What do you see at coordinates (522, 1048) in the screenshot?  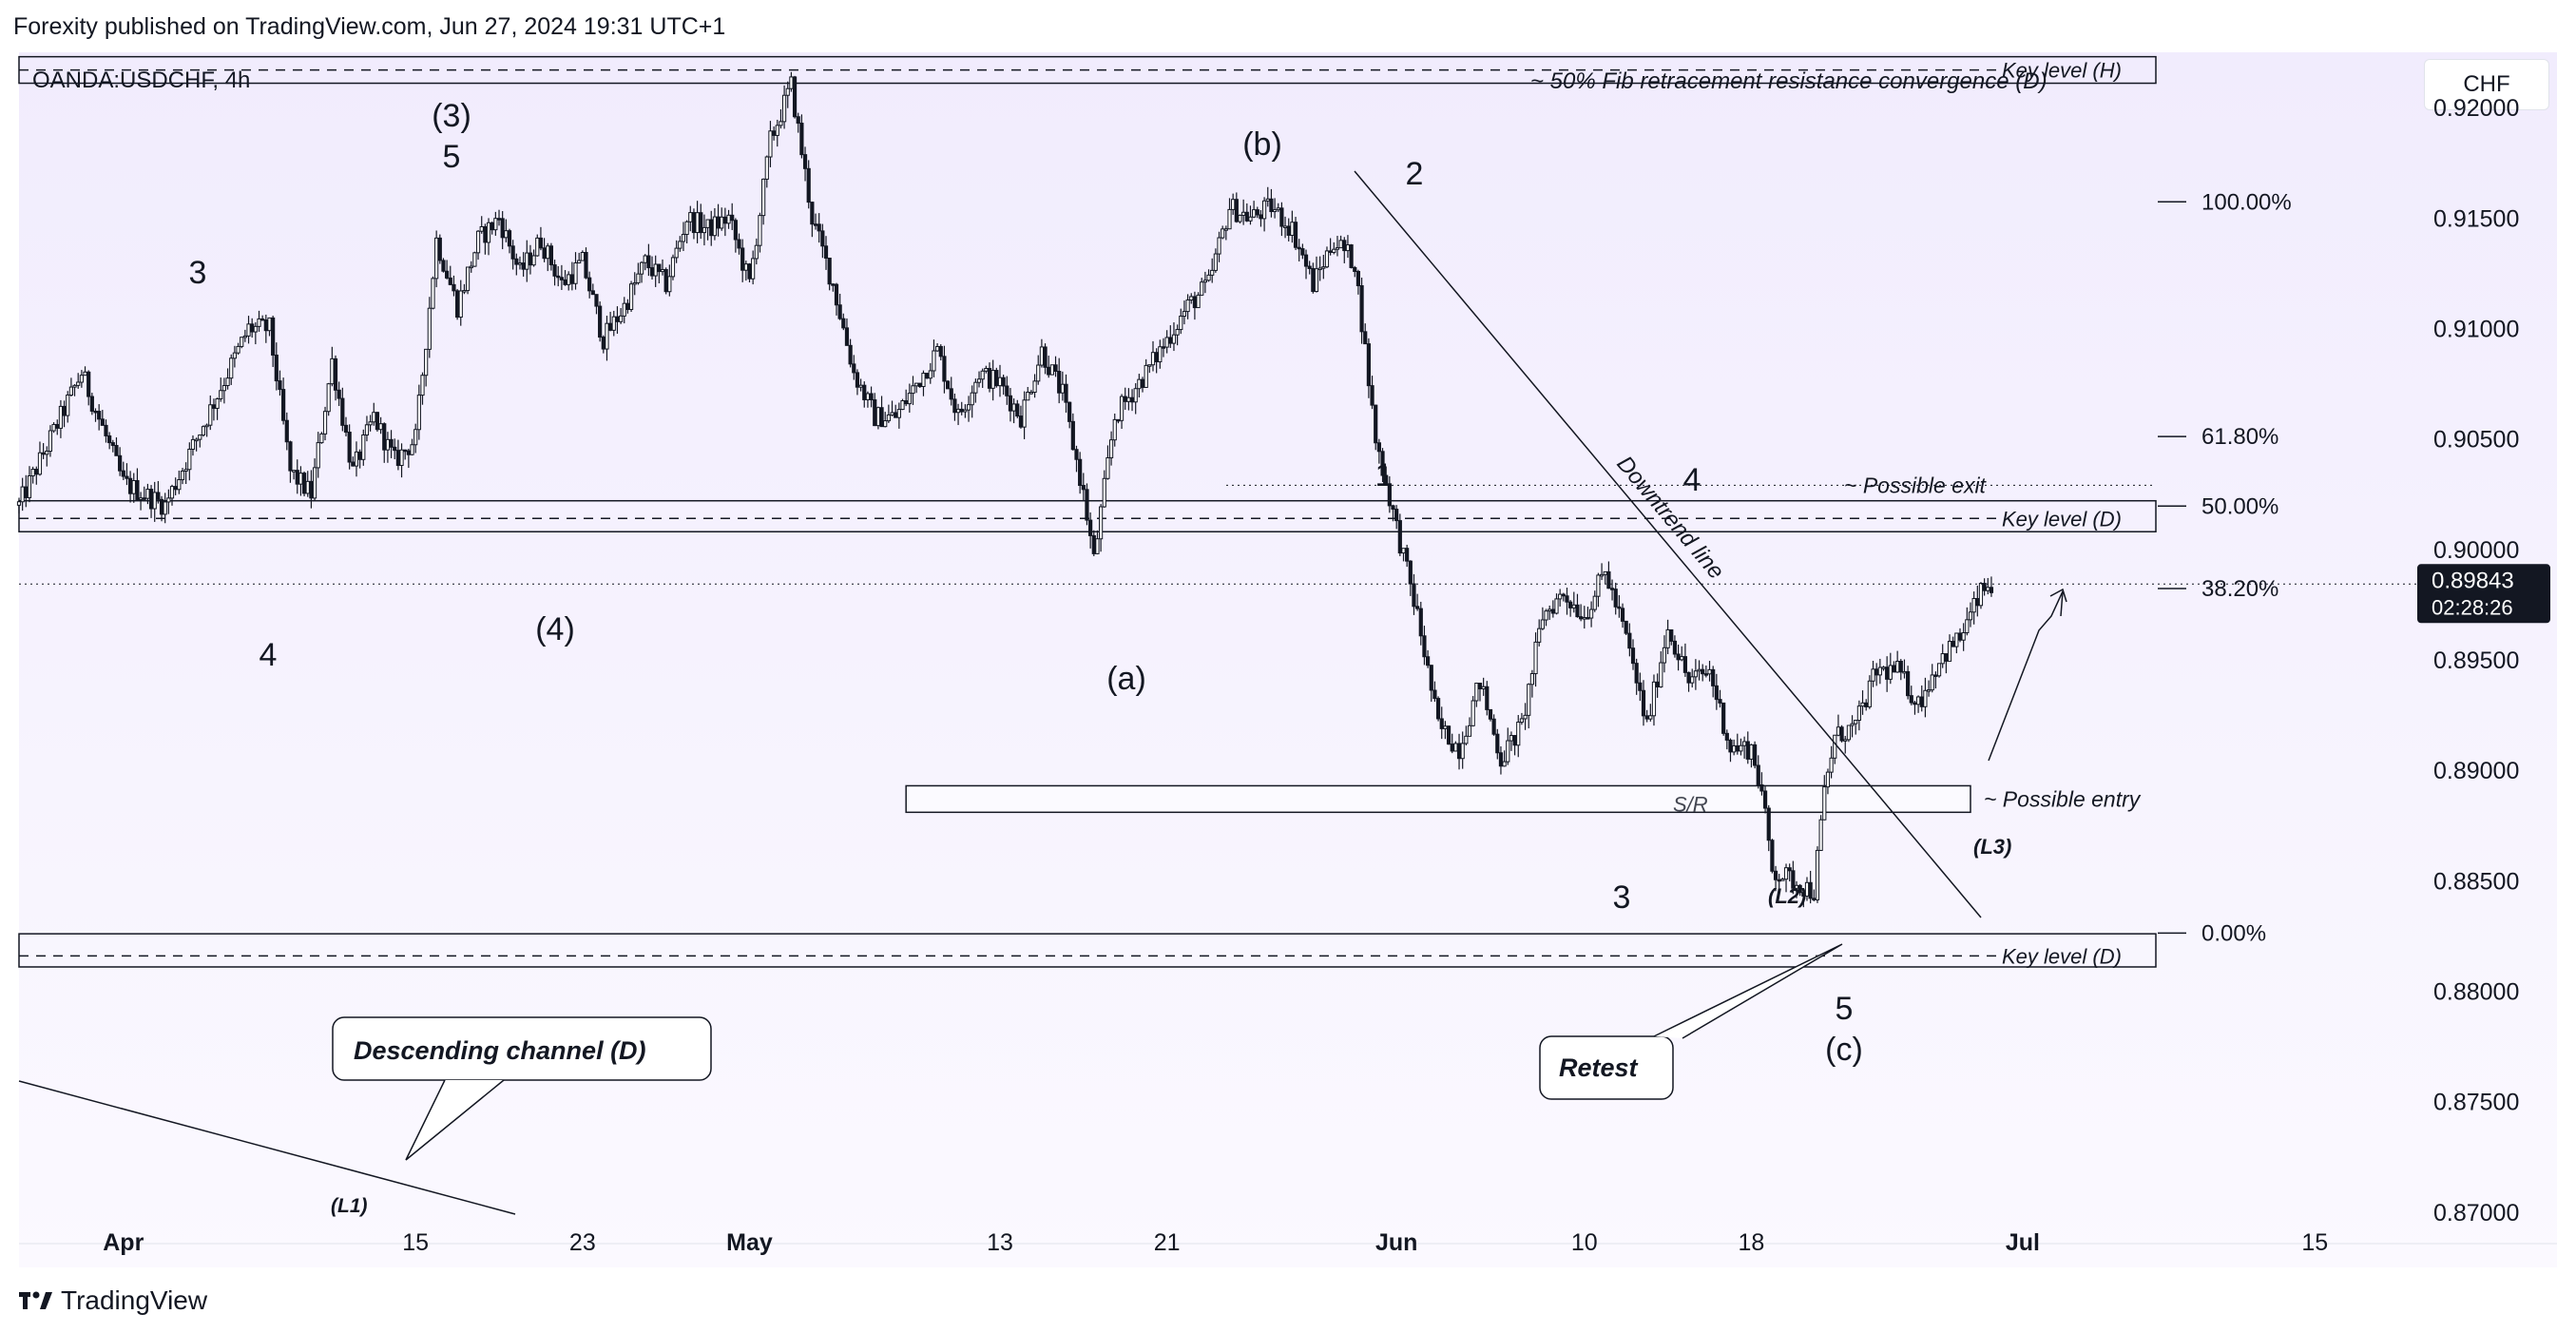 I see `descending-channel-callout` at bounding box center [522, 1048].